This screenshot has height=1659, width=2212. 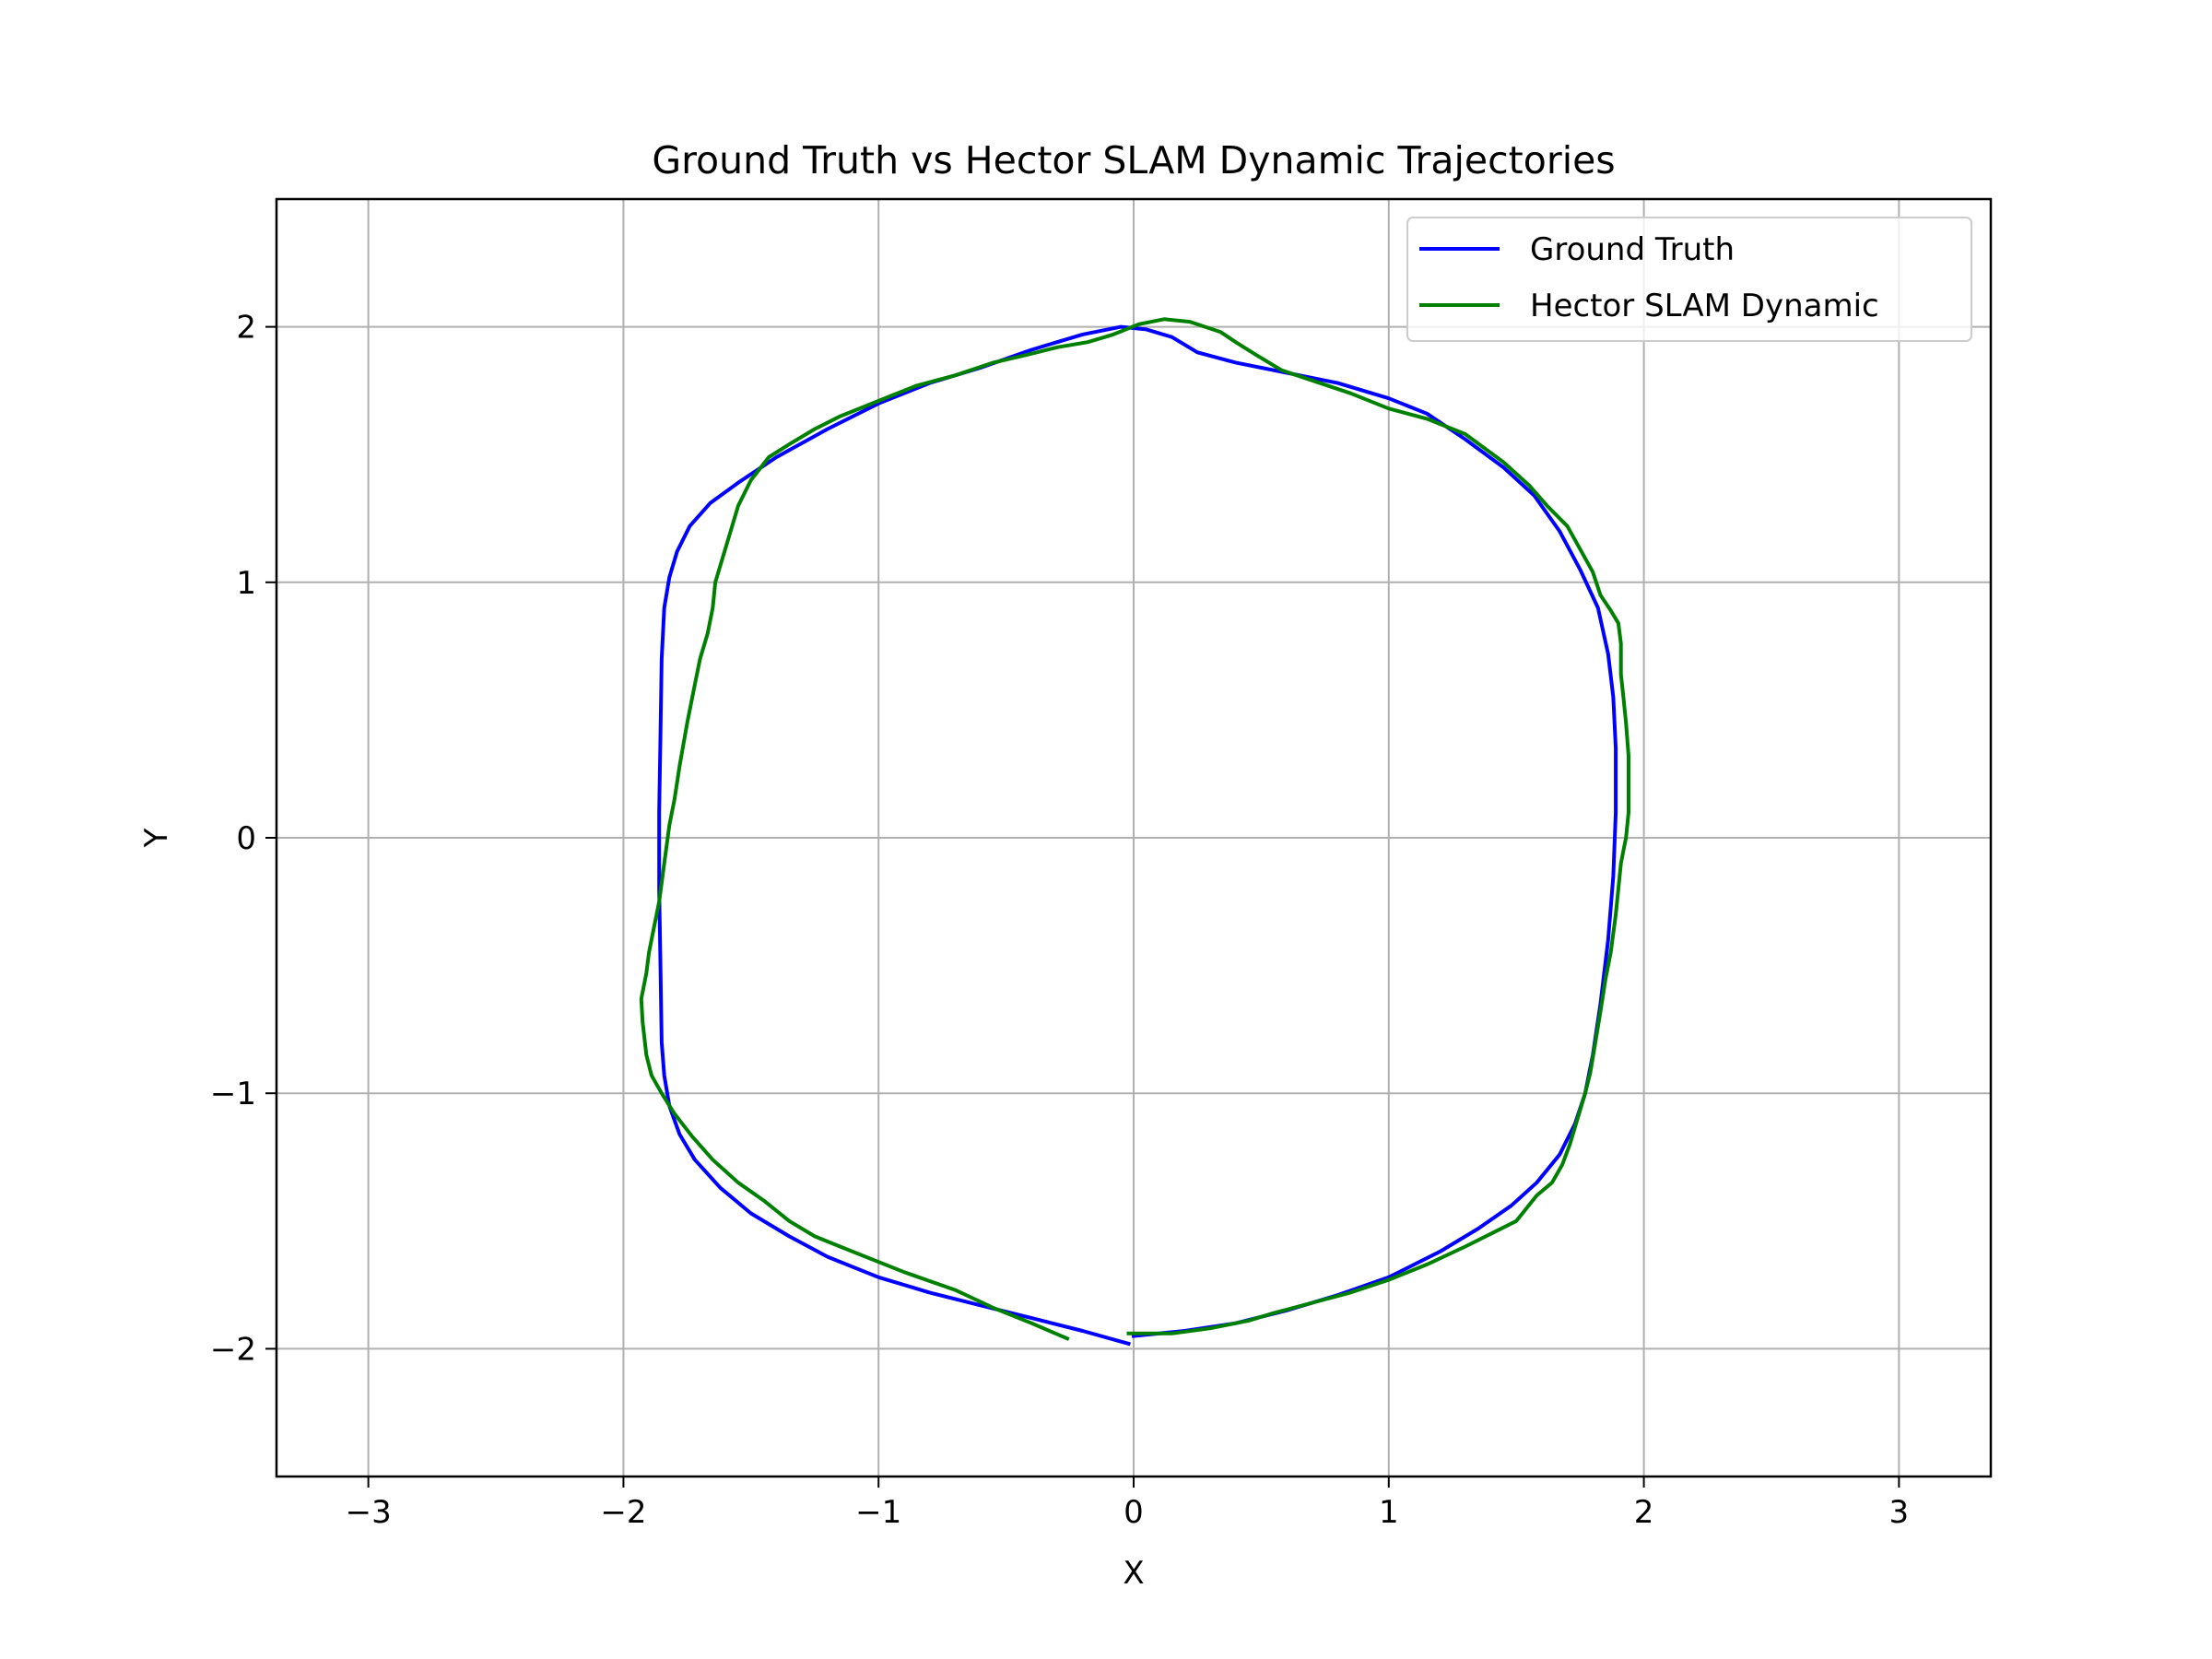 I want to click on x-tick-label: 1, so click(x=1389, y=1512).